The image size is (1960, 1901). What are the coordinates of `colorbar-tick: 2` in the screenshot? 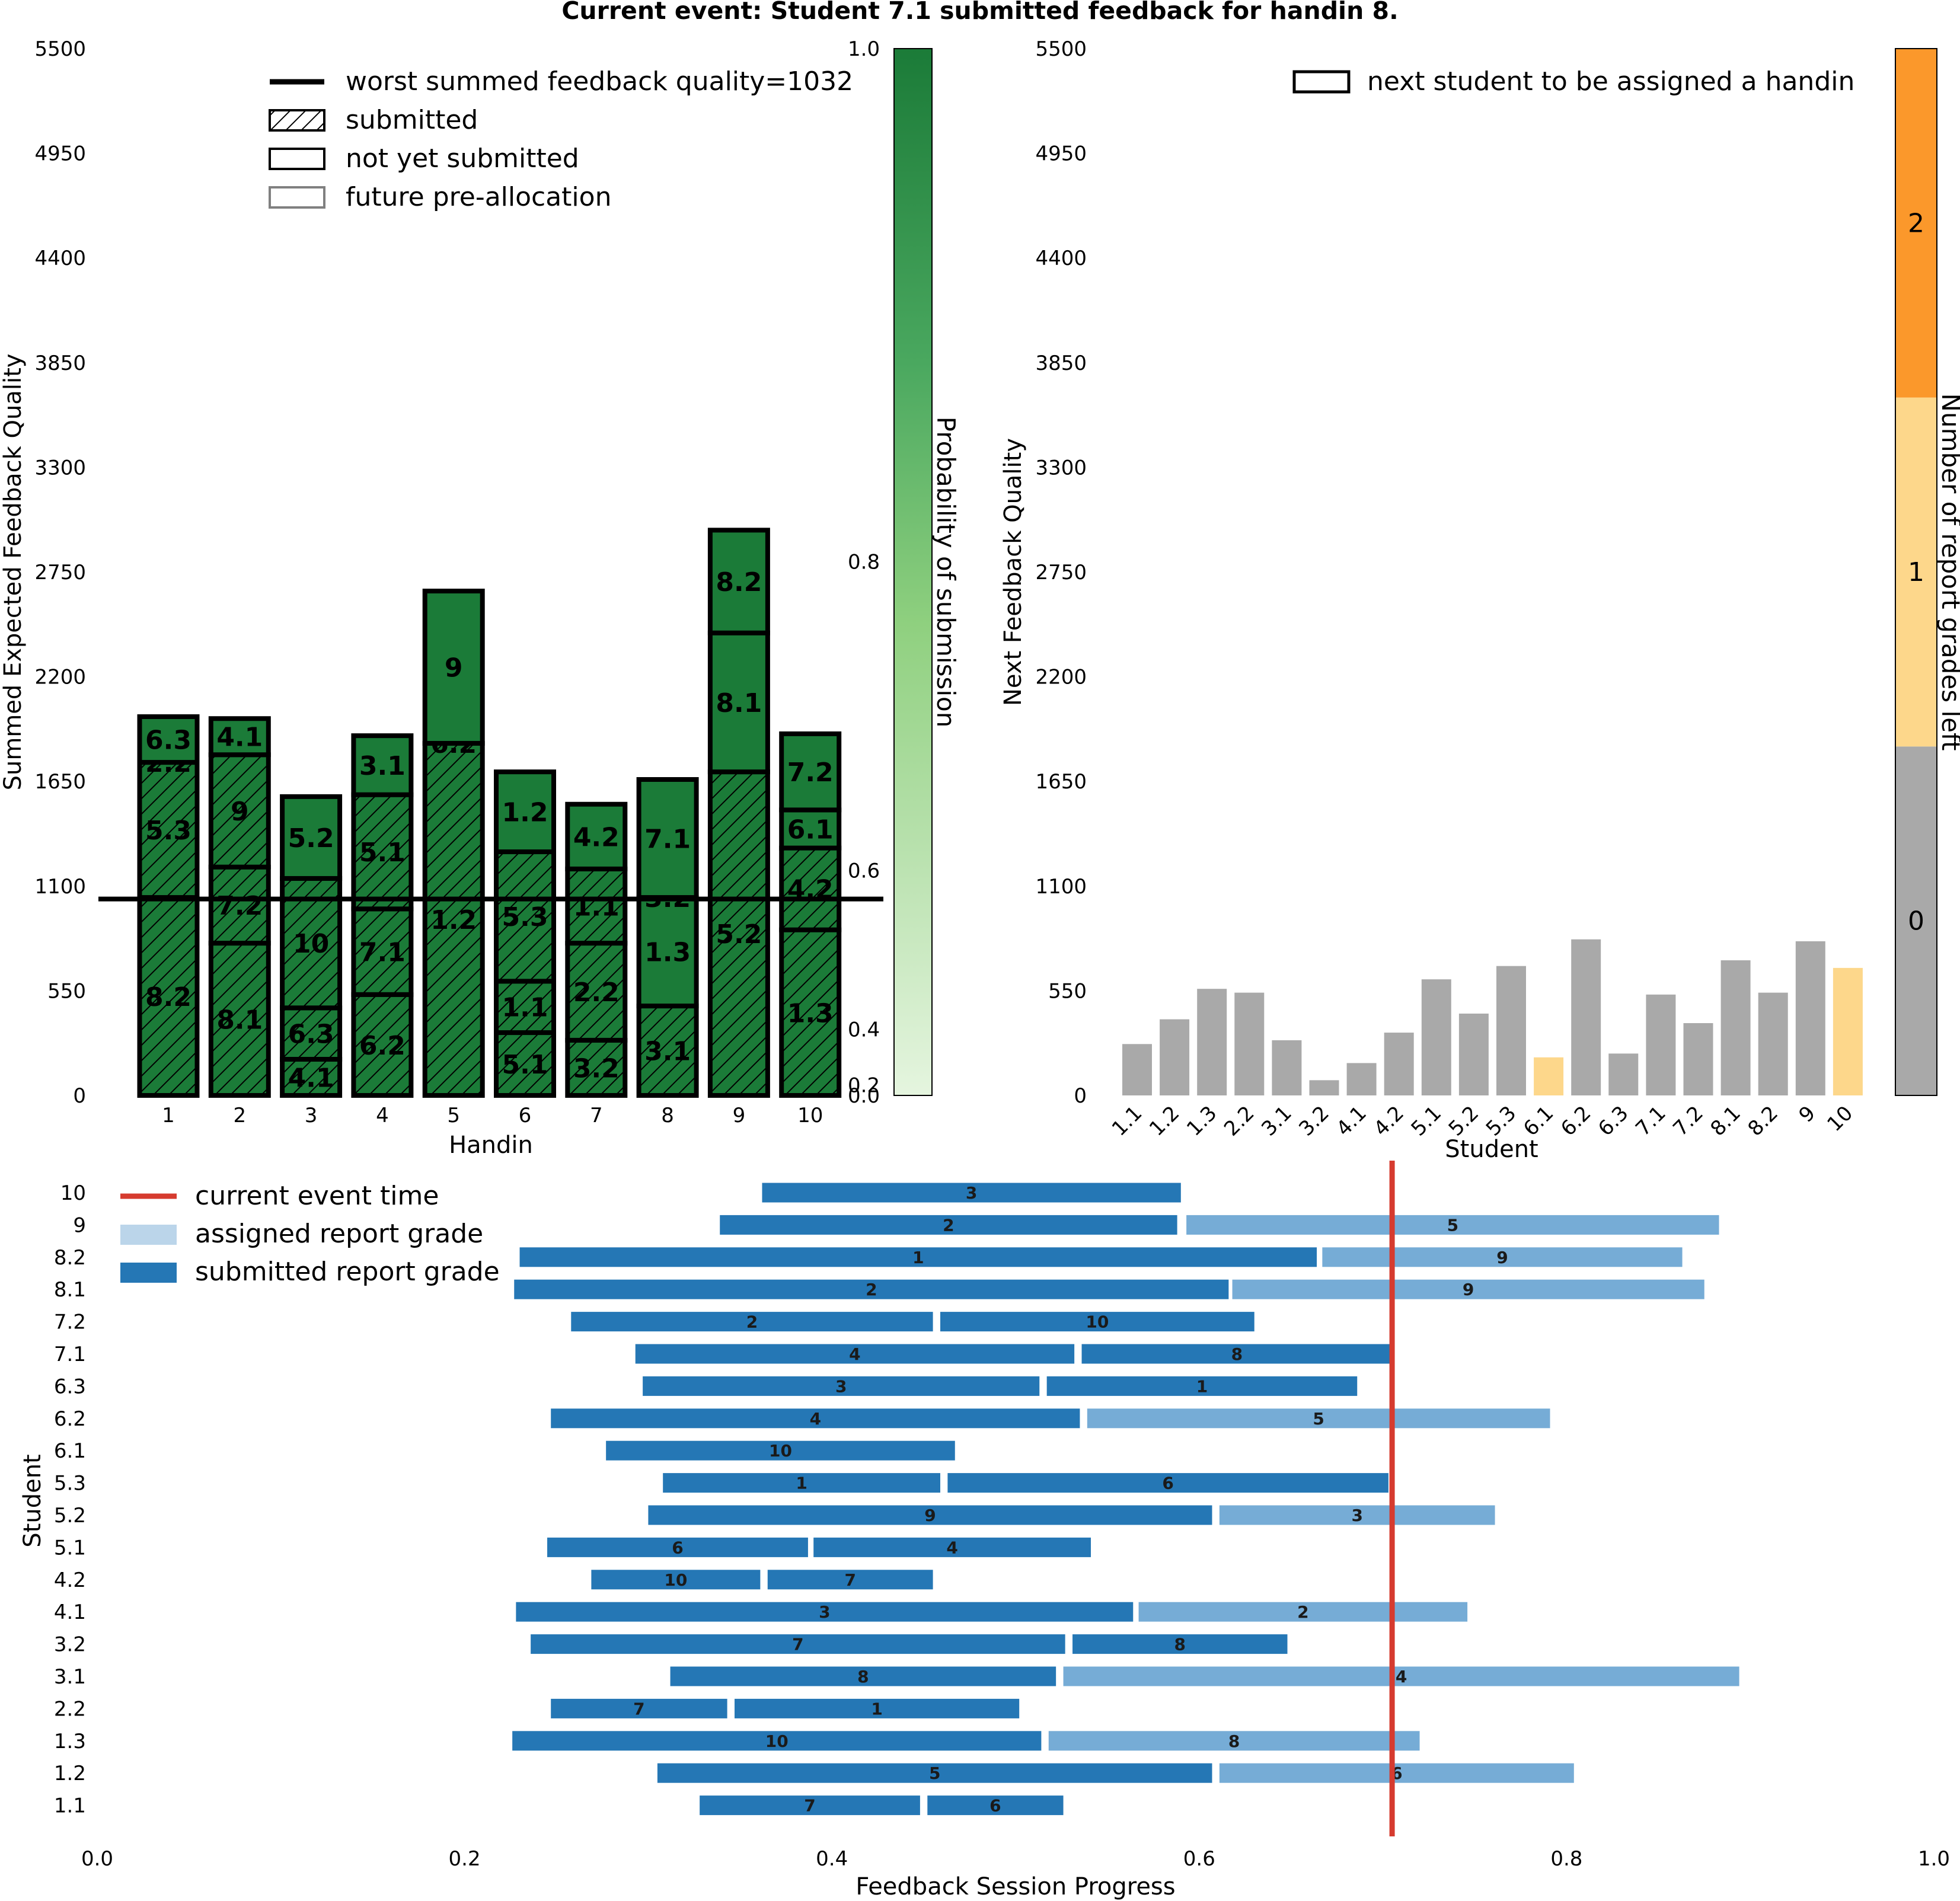 It's located at (1916, 223).